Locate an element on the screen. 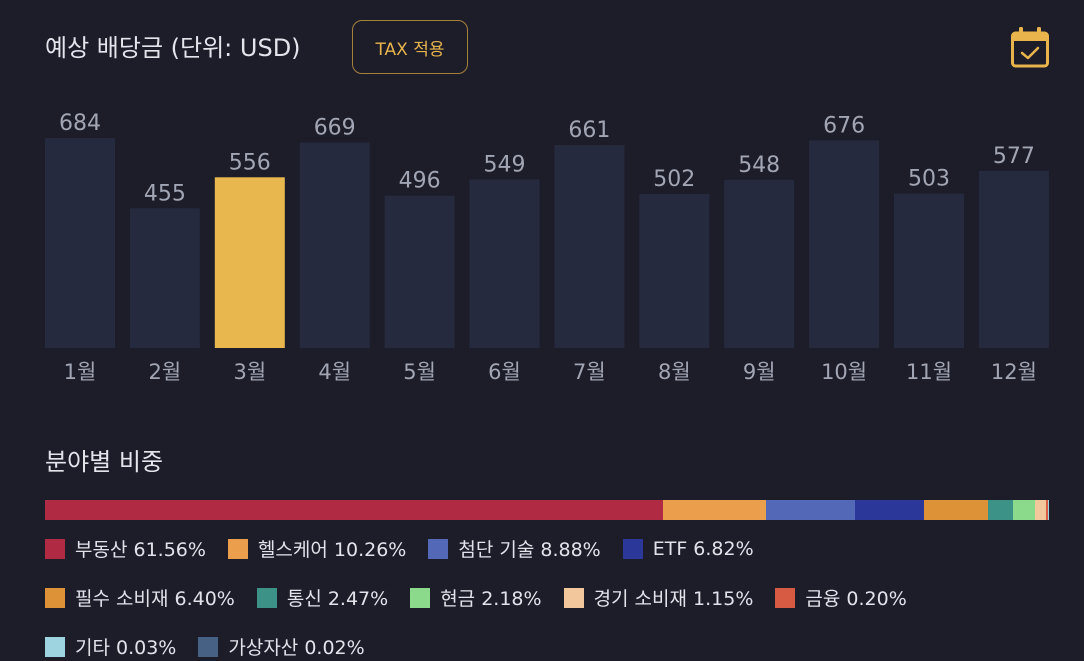  legend-label: 경기 소비재 1.15% is located at coordinates (674, 597).